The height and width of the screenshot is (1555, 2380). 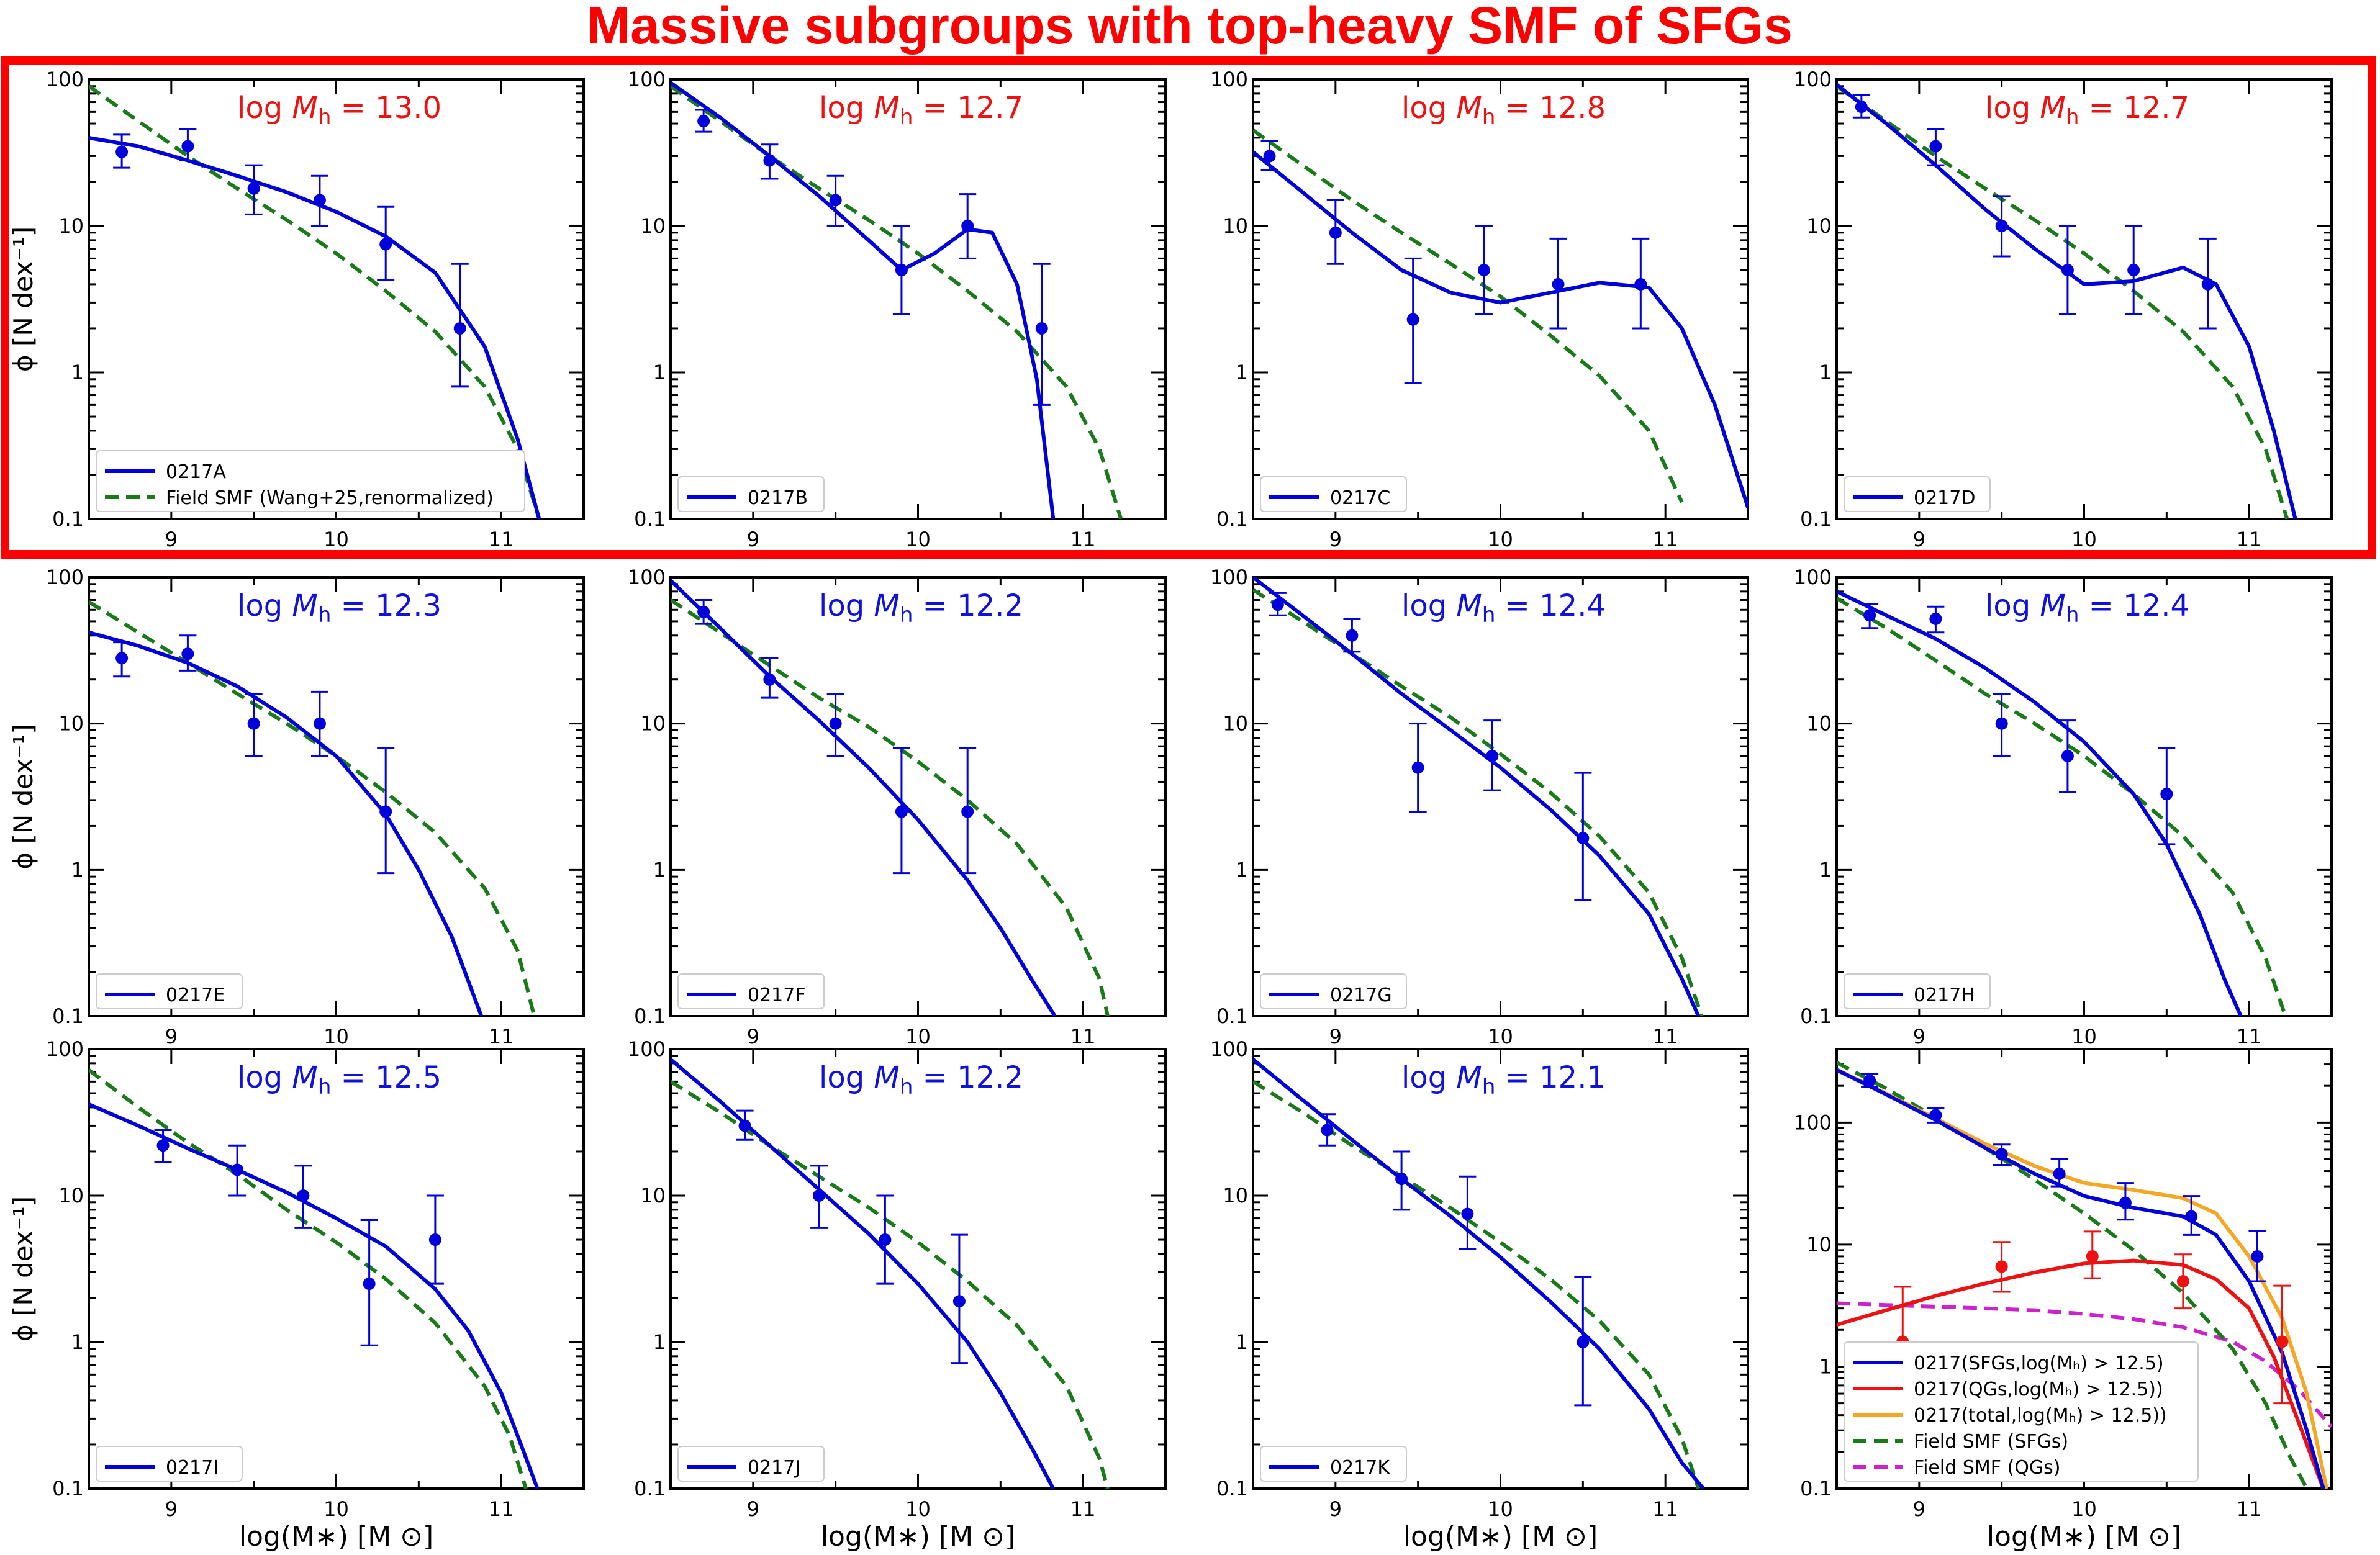 I want to click on panel-title-value: = 12.2, so click(x=968, y=1077).